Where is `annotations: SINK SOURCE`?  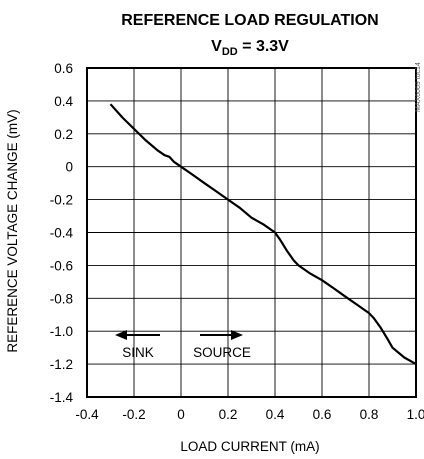
annotations: SINK SOURCE is located at coordinates (183, 345).